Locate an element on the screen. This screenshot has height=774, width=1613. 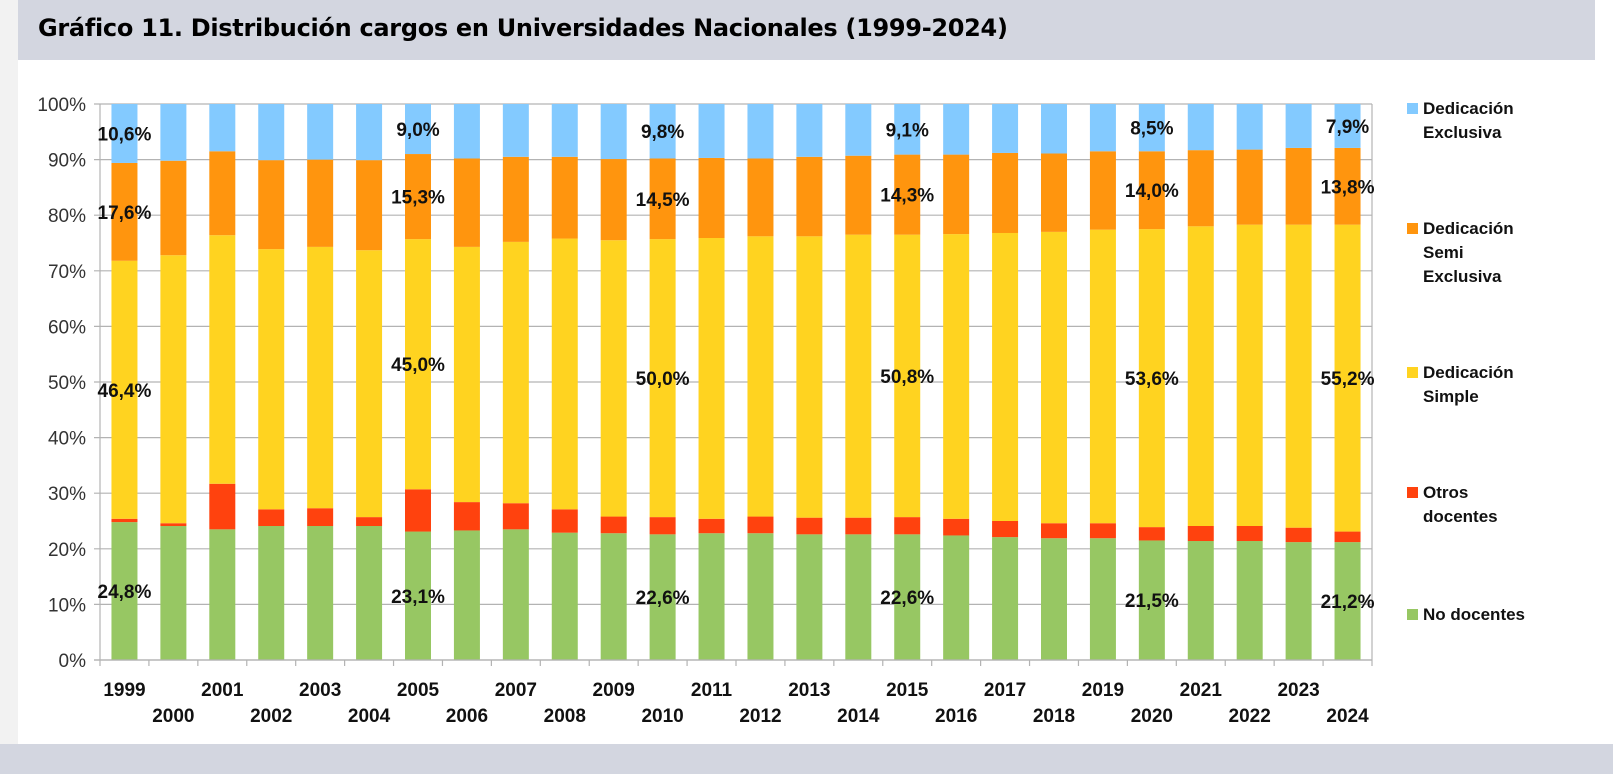
bar-dedicaci-n-simple-2004 is located at coordinates (369, 384).